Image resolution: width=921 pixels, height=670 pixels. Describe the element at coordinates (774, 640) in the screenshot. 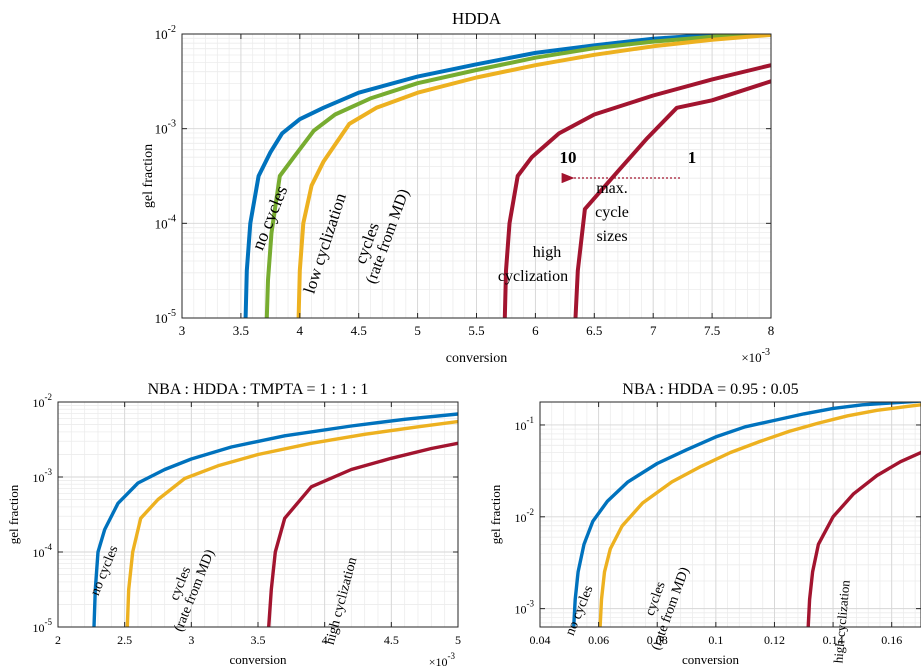

I see `x-tick-label: 0.12` at that location.